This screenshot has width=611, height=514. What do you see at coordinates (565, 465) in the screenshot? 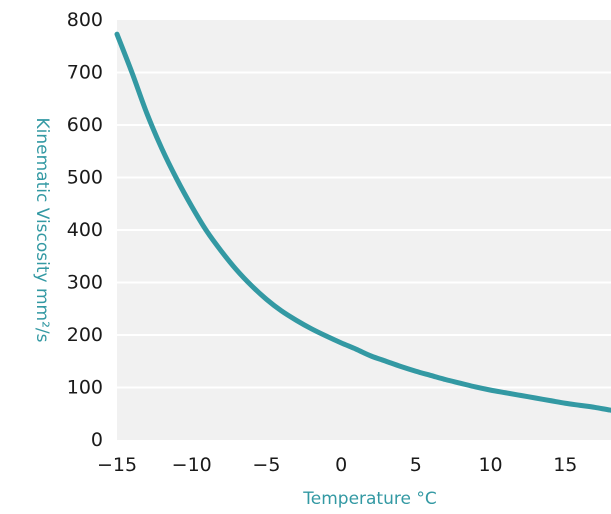
I see `x-tick-label: 15` at bounding box center [565, 465].